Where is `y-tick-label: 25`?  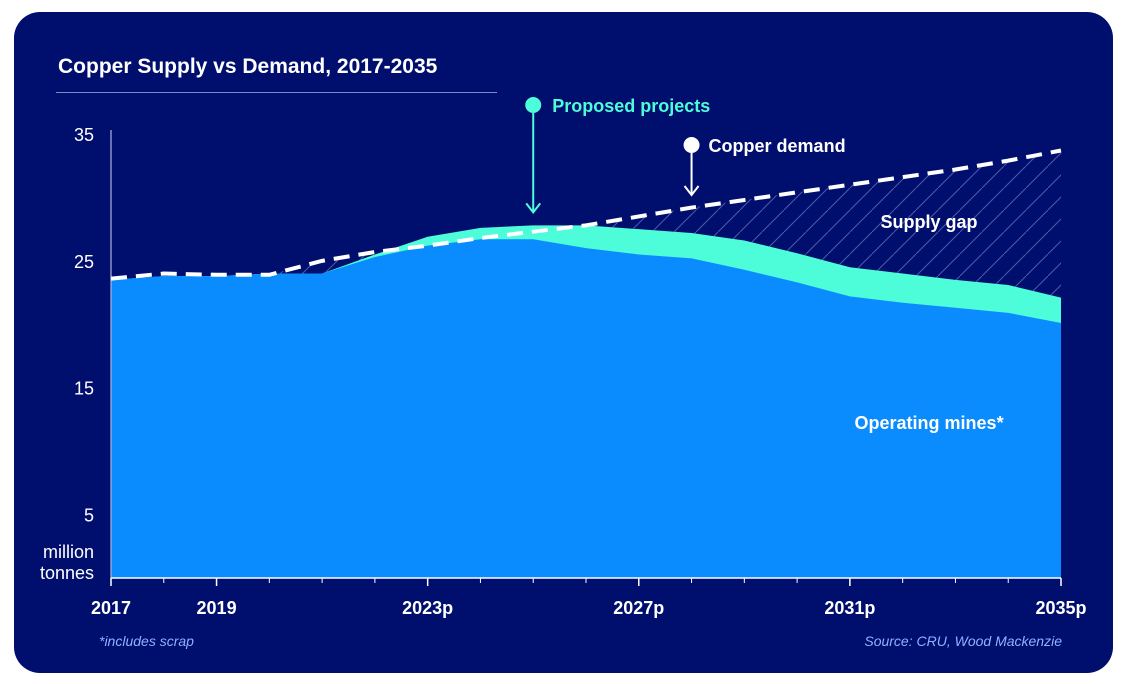
y-tick-label: 25 is located at coordinates (84, 262).